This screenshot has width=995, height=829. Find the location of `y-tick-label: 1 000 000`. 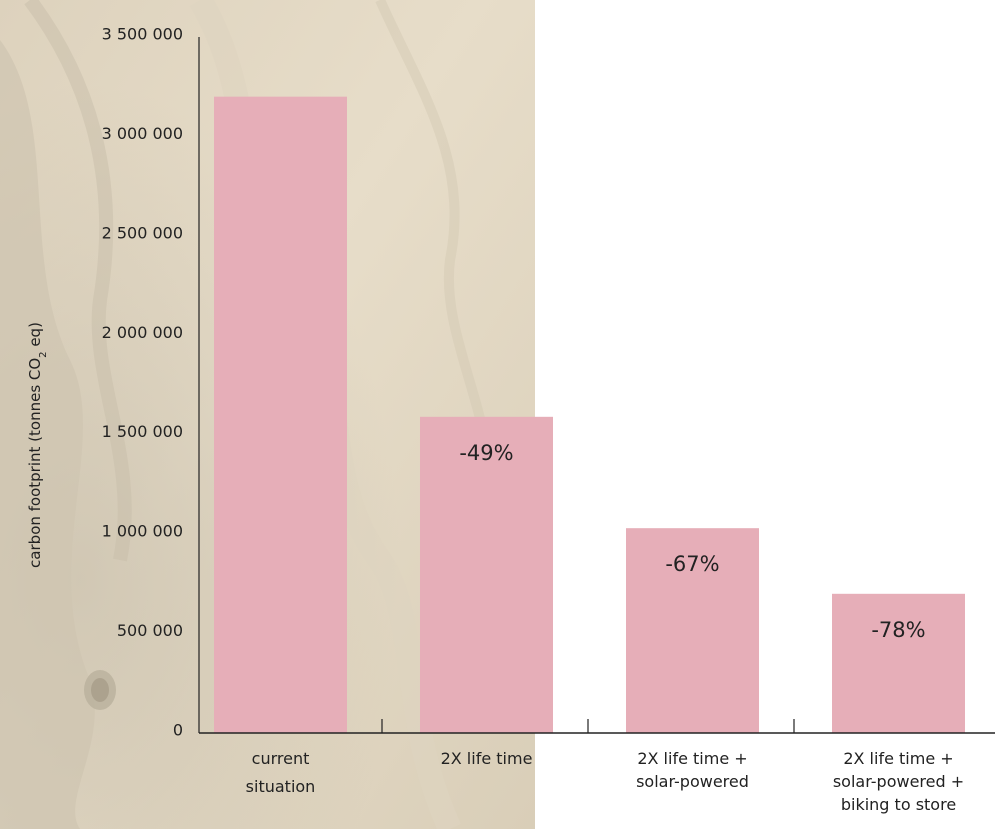

y-tick-label: 1 000 000 is located at coordinates (142, 531).